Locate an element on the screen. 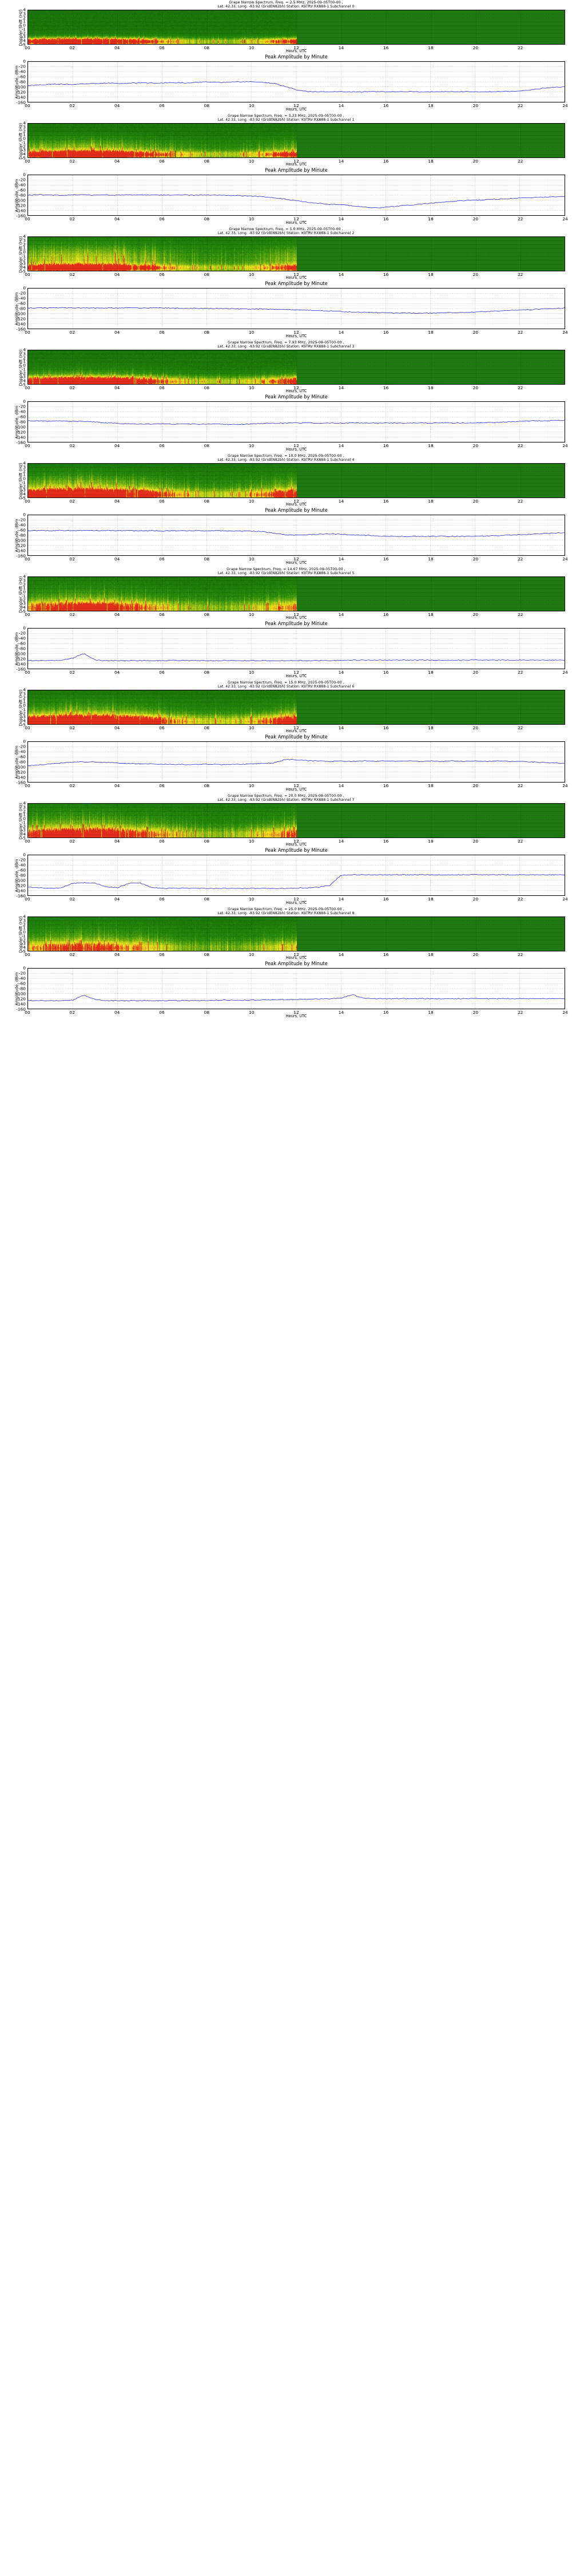 Image resolution: width=572 pixels, height=2576 pixels. amplitude-xtick: 20 is located at coordinates (475, 1012).